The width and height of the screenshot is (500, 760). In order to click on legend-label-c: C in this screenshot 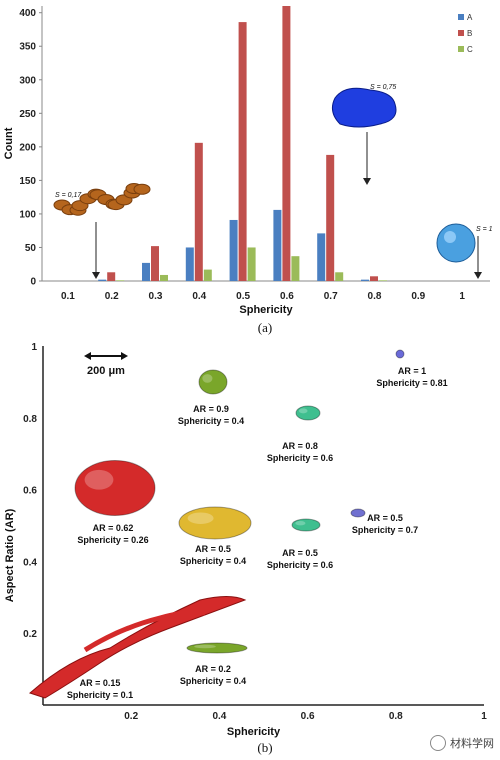, I will do `click(470, 49)`.